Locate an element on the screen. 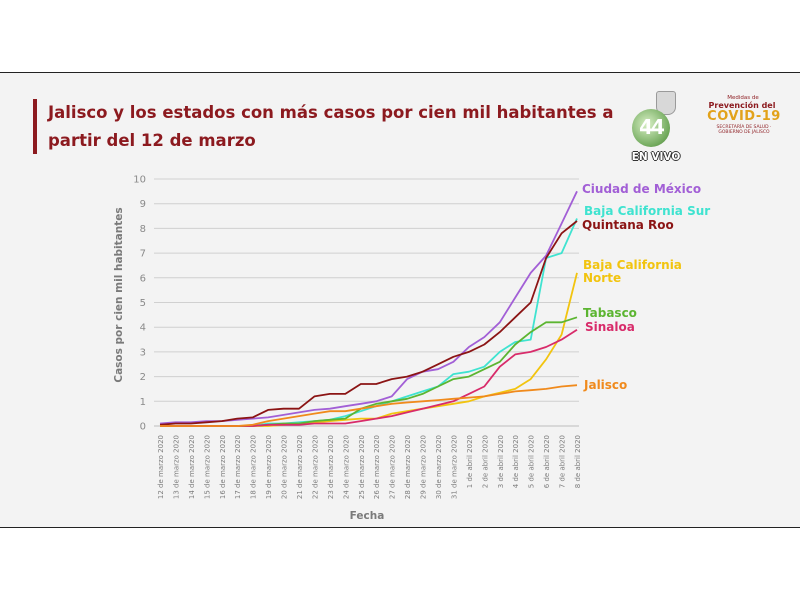  x-tick-label: 24 de marzo 2020 is located at coordinates (346, 467).